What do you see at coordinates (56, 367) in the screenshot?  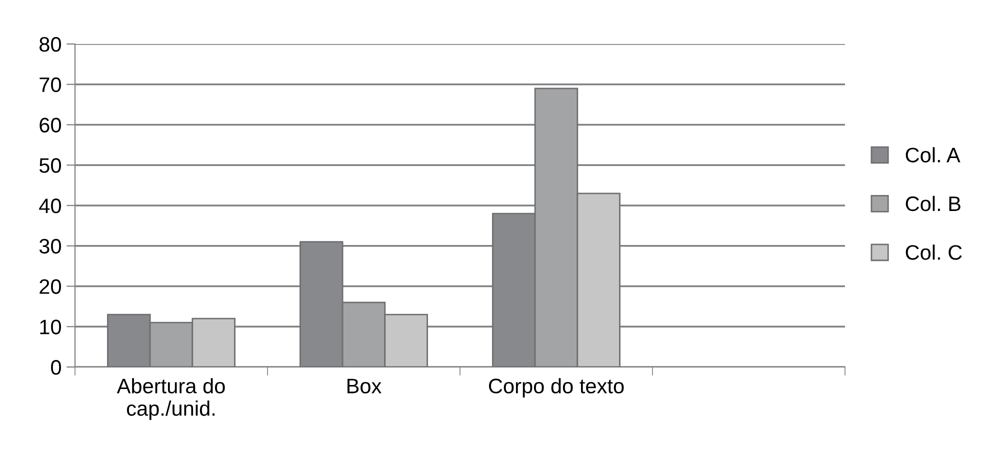 I see `y-tick-label: 0` at bounding box center [56, 367].